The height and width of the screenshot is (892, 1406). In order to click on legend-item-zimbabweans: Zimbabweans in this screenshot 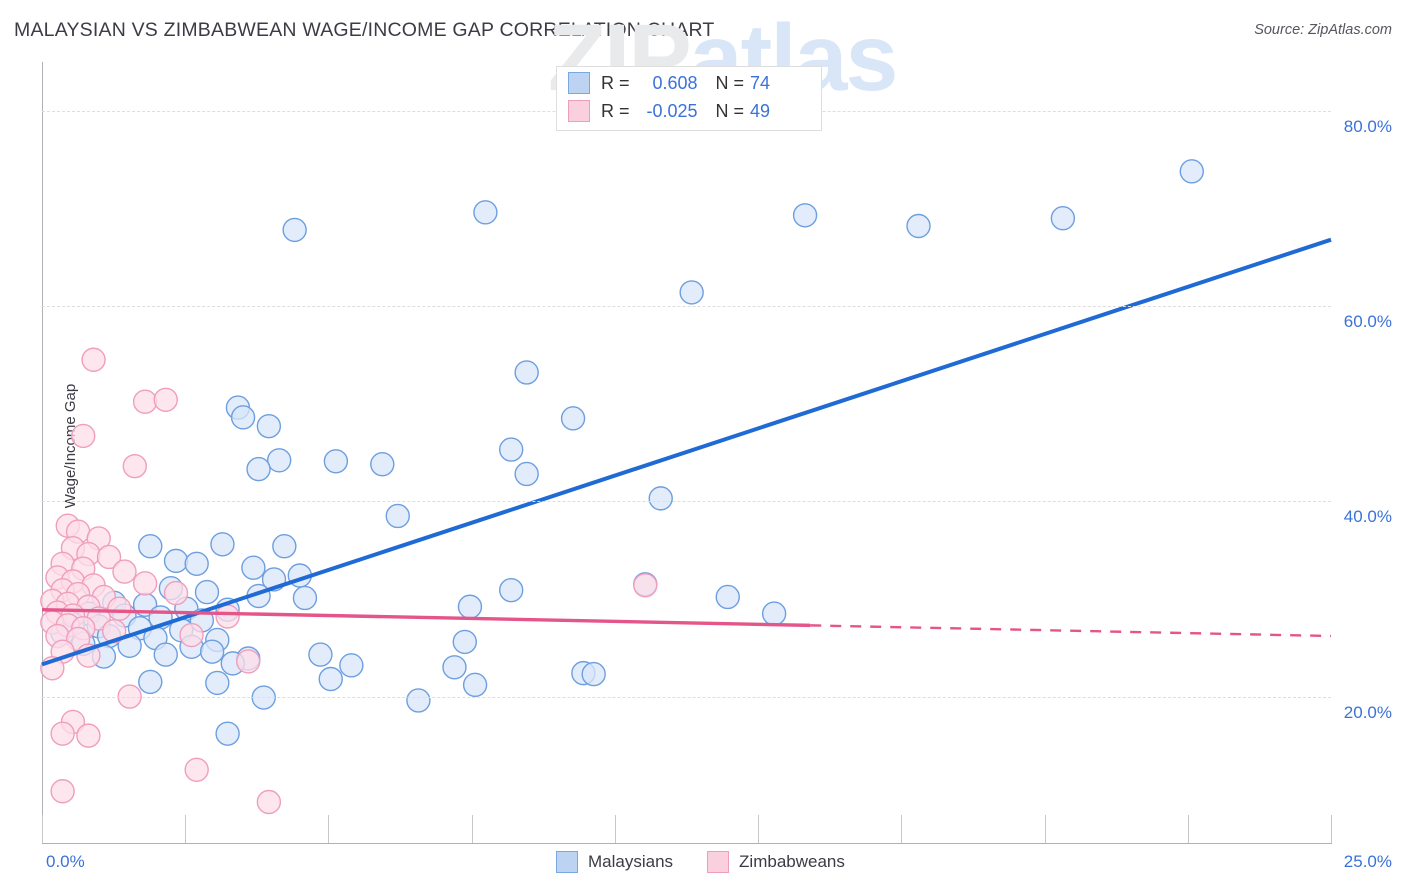, I will do `click(776, 862)`.